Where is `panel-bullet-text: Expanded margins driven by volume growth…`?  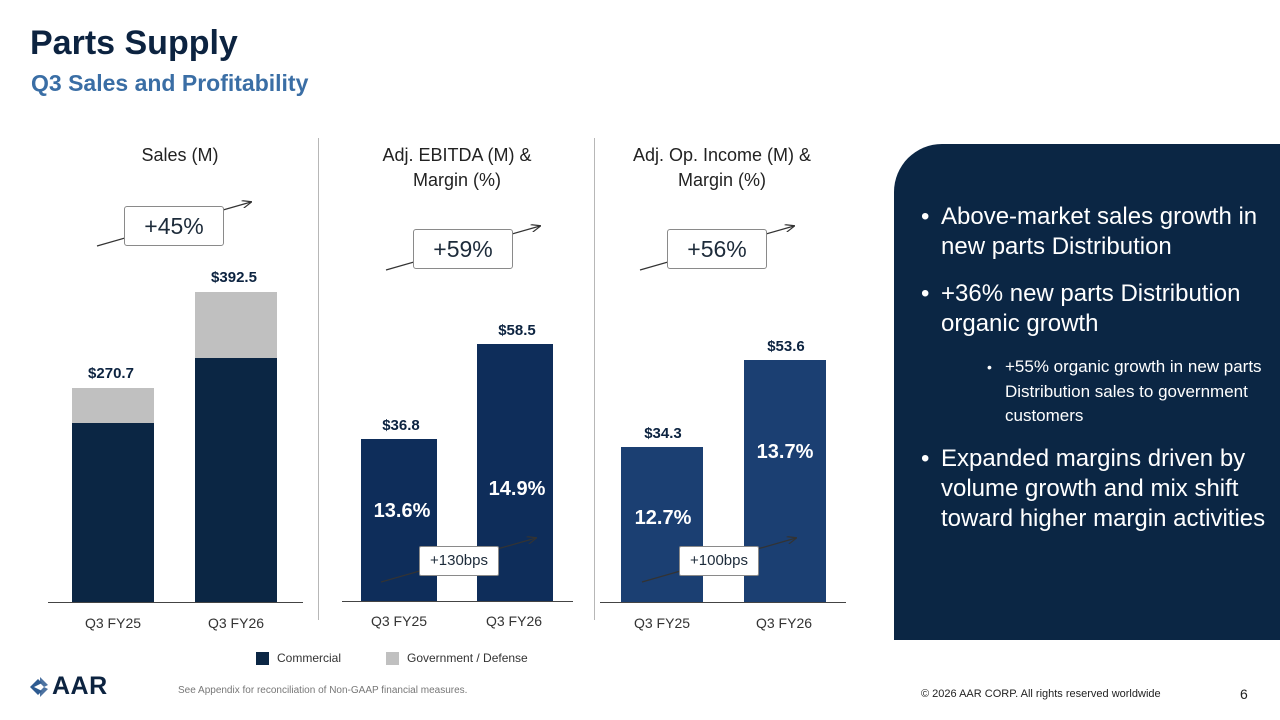 panel-bullet-text: Expanded margins driven by volume growth… is located at coordinates (1103, 488).